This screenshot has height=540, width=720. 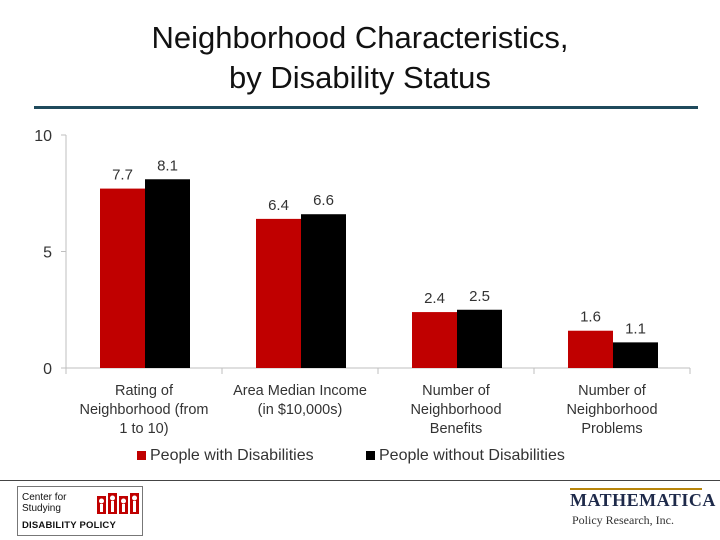 What do you see at coordinates (44, 497) in the screenshot?
I see `logo-text-line-1: Center for` at bounding box center [44, 497].